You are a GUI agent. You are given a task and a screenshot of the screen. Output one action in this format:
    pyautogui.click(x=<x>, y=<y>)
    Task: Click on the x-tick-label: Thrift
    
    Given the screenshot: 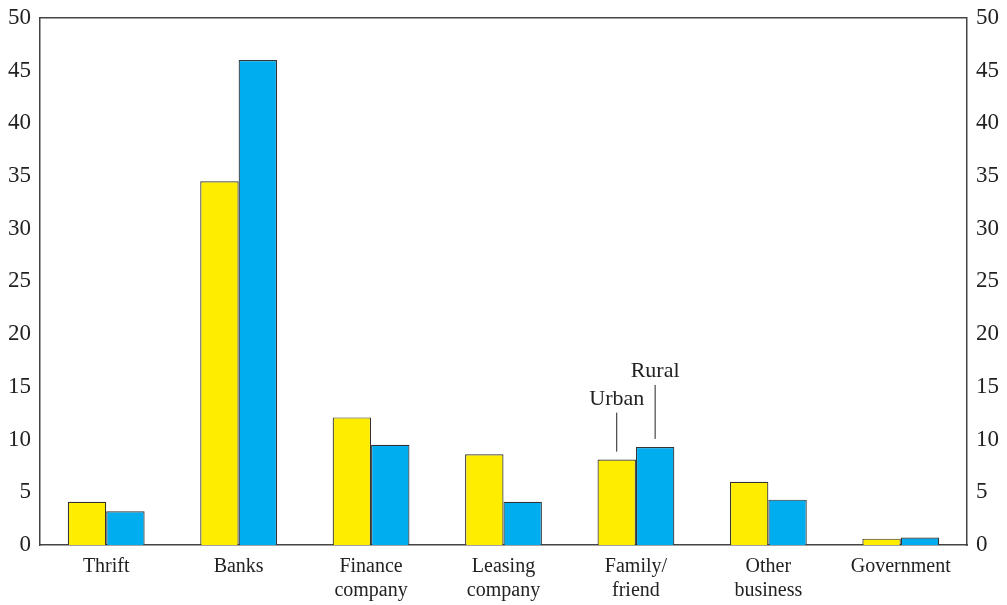 What is the action you would take?
    pyautogui.click(x=106, y=565)
    